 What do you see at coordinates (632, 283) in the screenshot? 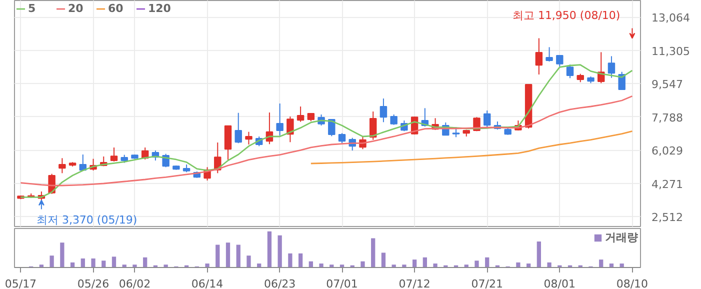
I see `x-tick-label: 08/10` at bounding box center [632, 283].